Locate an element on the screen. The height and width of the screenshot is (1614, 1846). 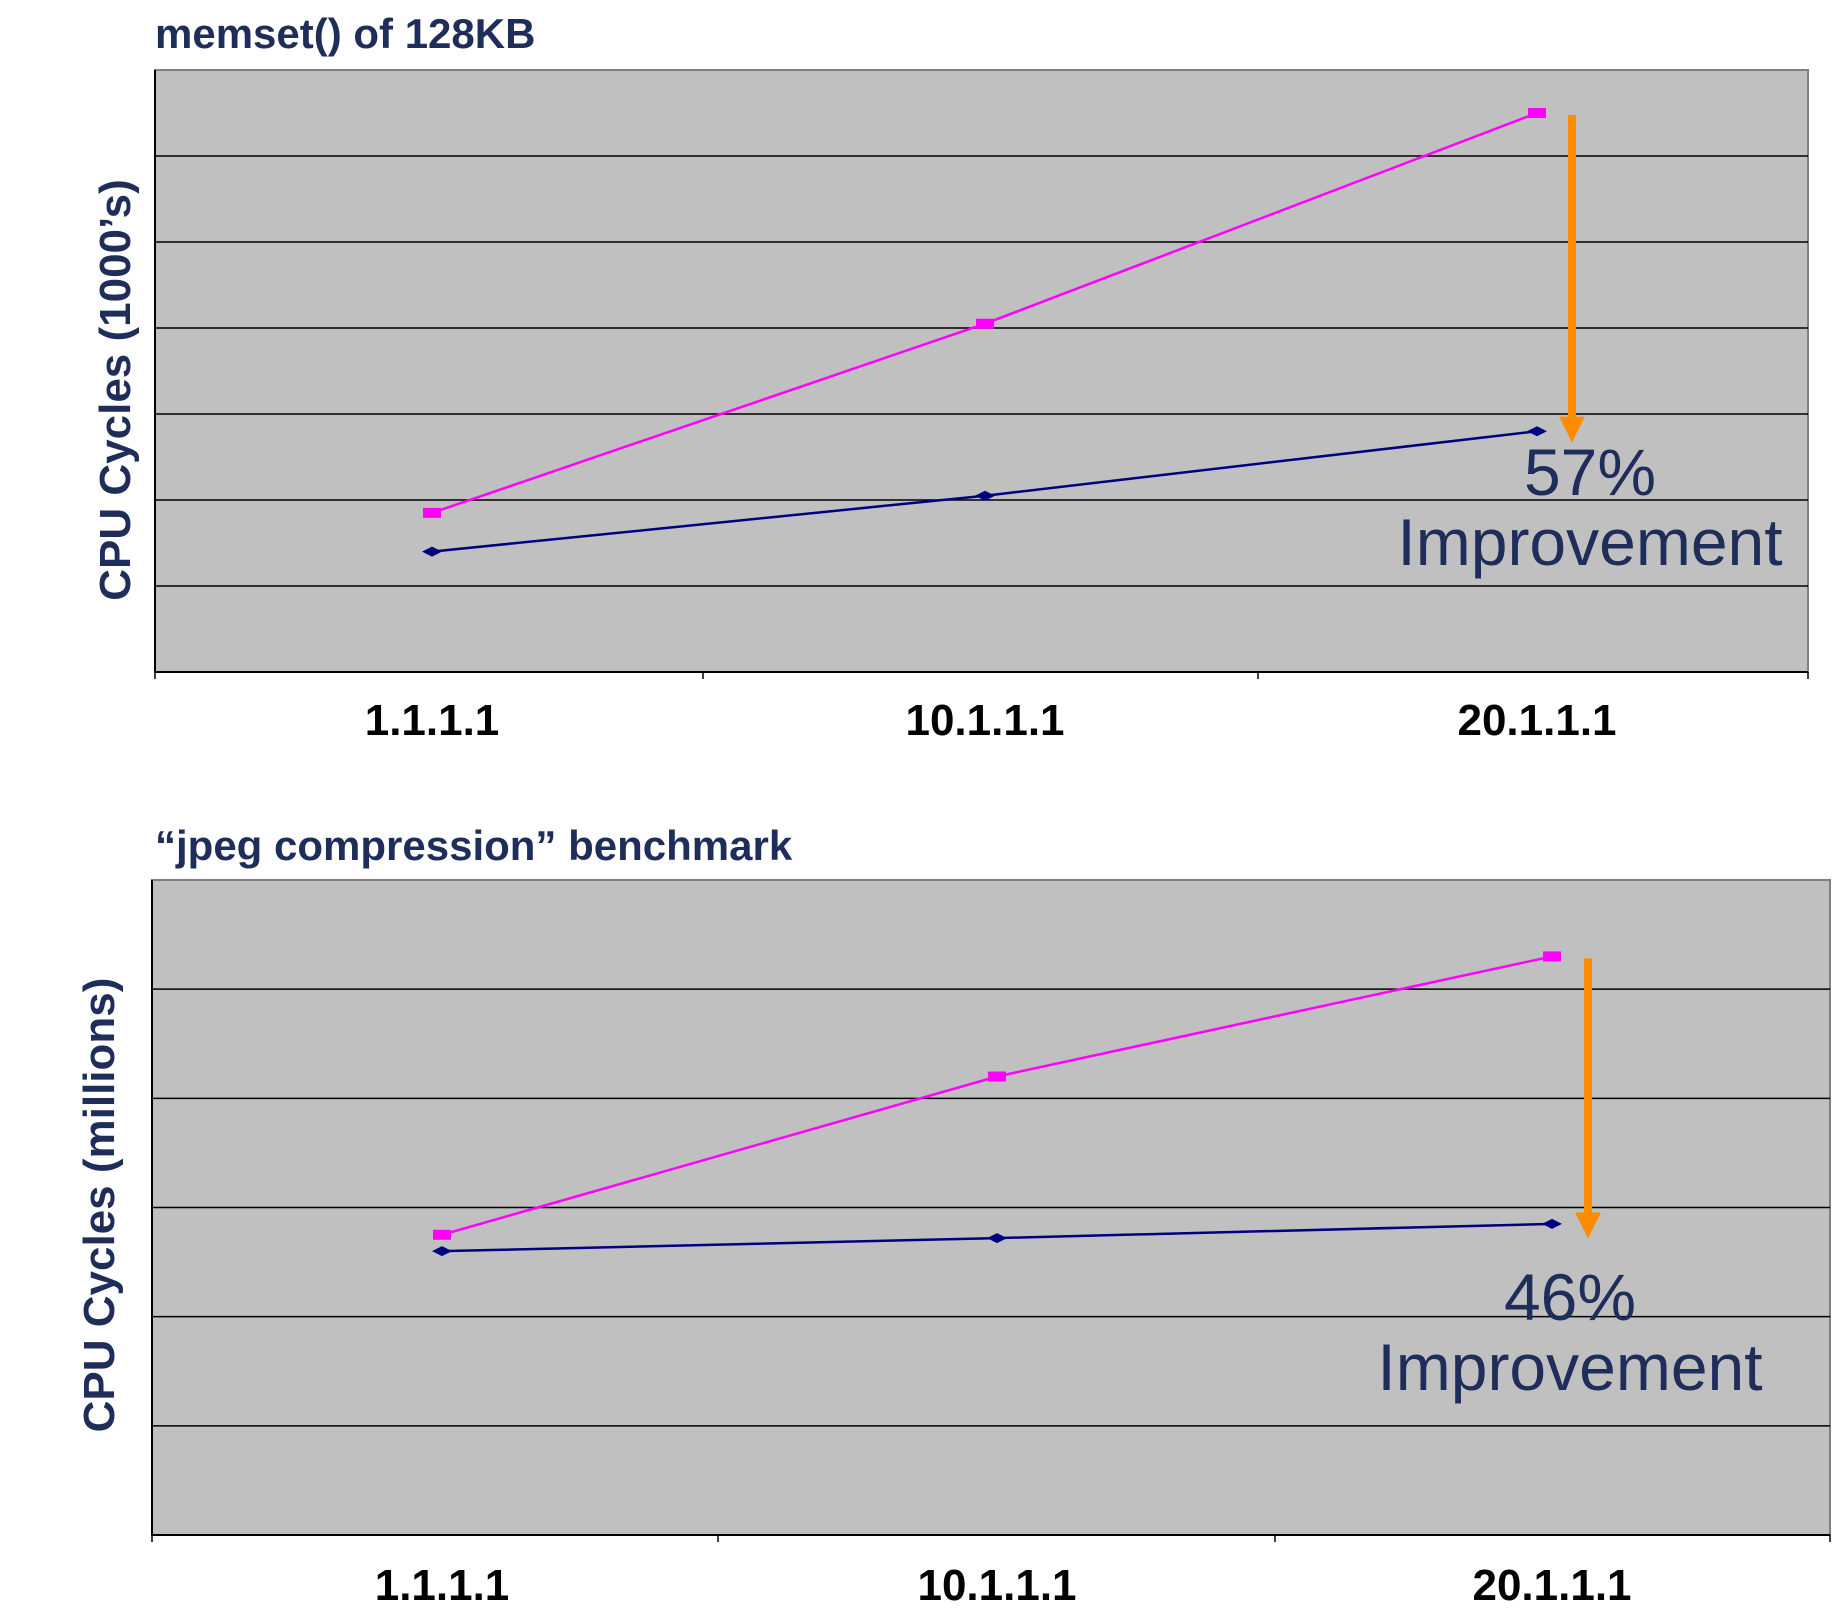
y-axis-label: CPU Cycles (1000’s) is located at coordinates (115, 389).